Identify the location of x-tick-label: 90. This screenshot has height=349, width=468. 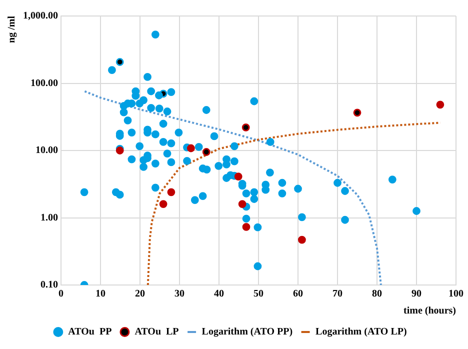
(417, 294).